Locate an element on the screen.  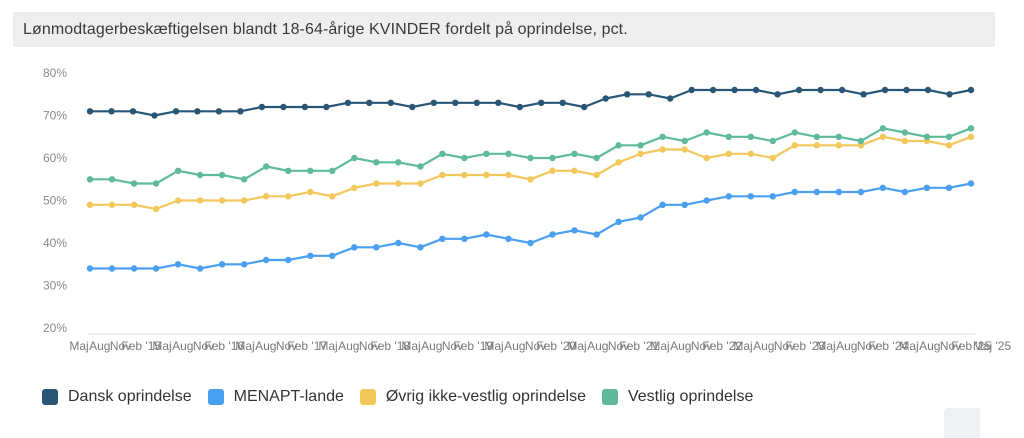
legend-item: Dansk oprindelse is located at coordinates (117, 397).